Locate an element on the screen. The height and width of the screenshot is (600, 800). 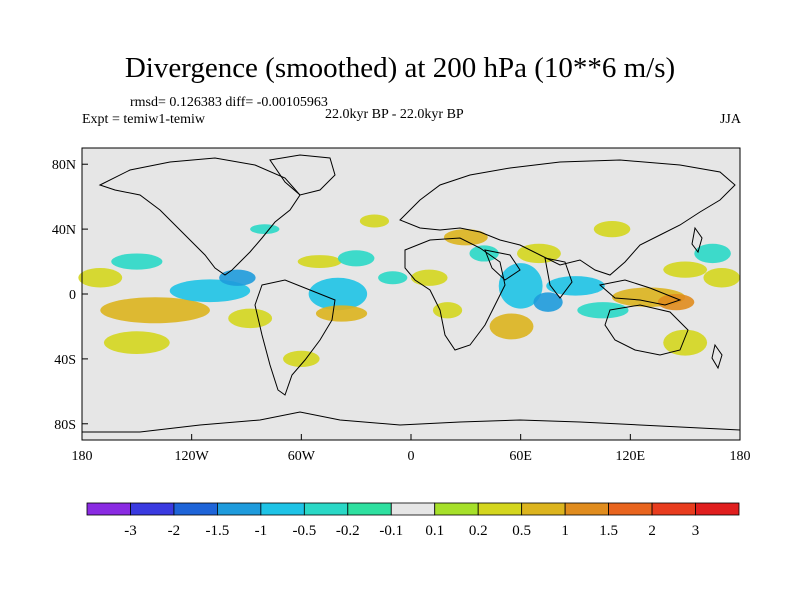
colorbar-label-1: -2 is located at coordinates (174, 531).